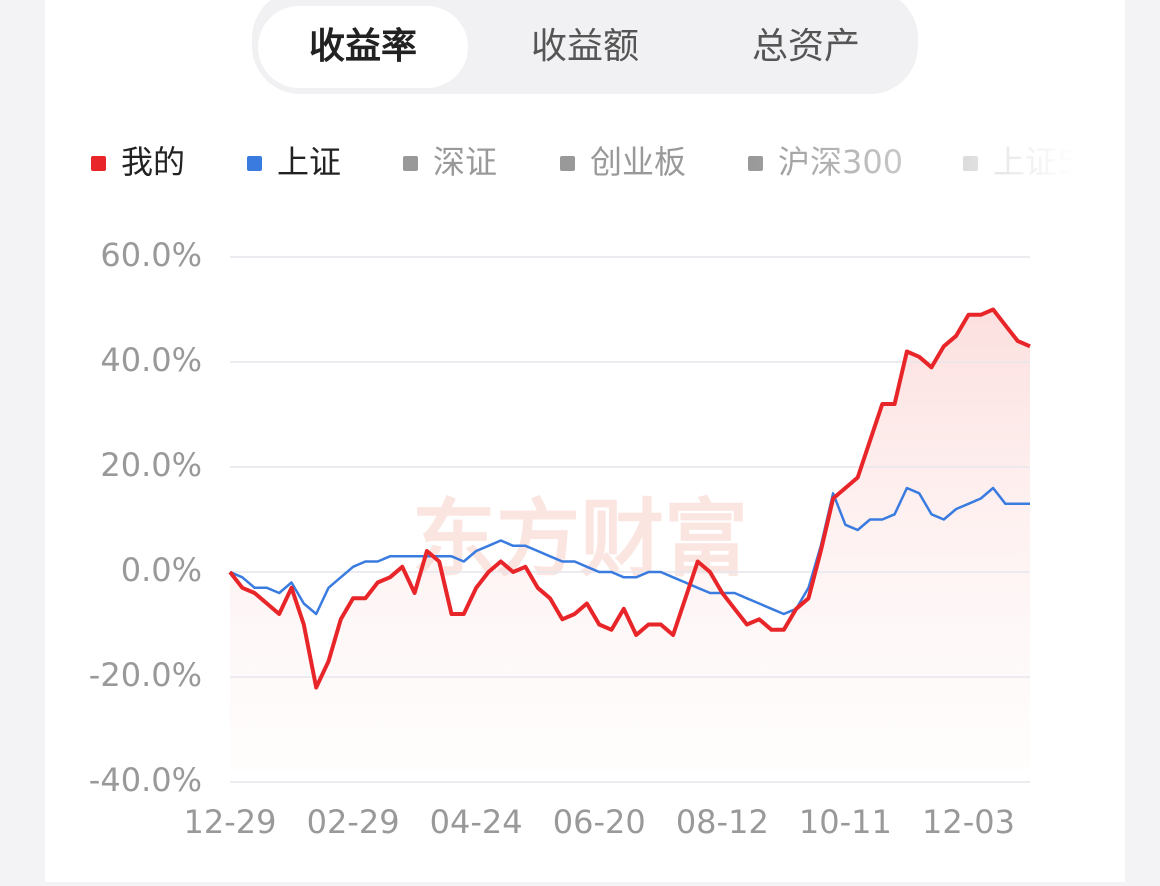 The image size is (1160, 886). I want to click on y-tick-label: 0.0%, so click(161, 570).